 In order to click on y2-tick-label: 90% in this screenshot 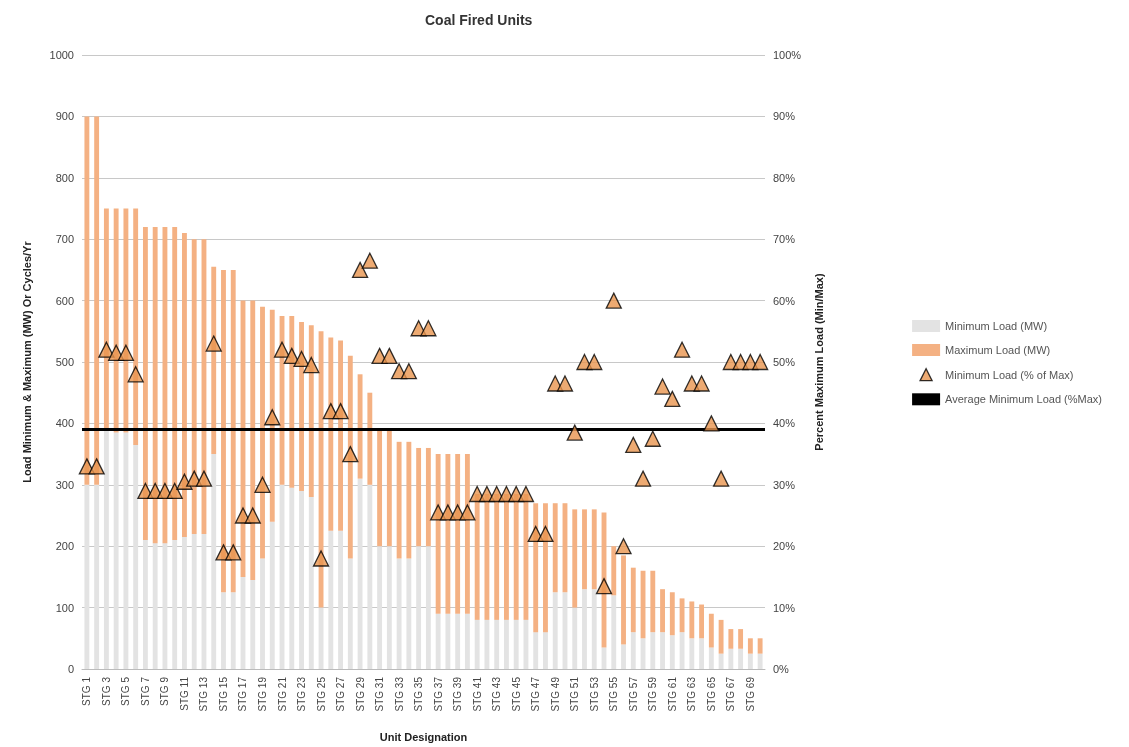, I will do `click(784, 116)`.